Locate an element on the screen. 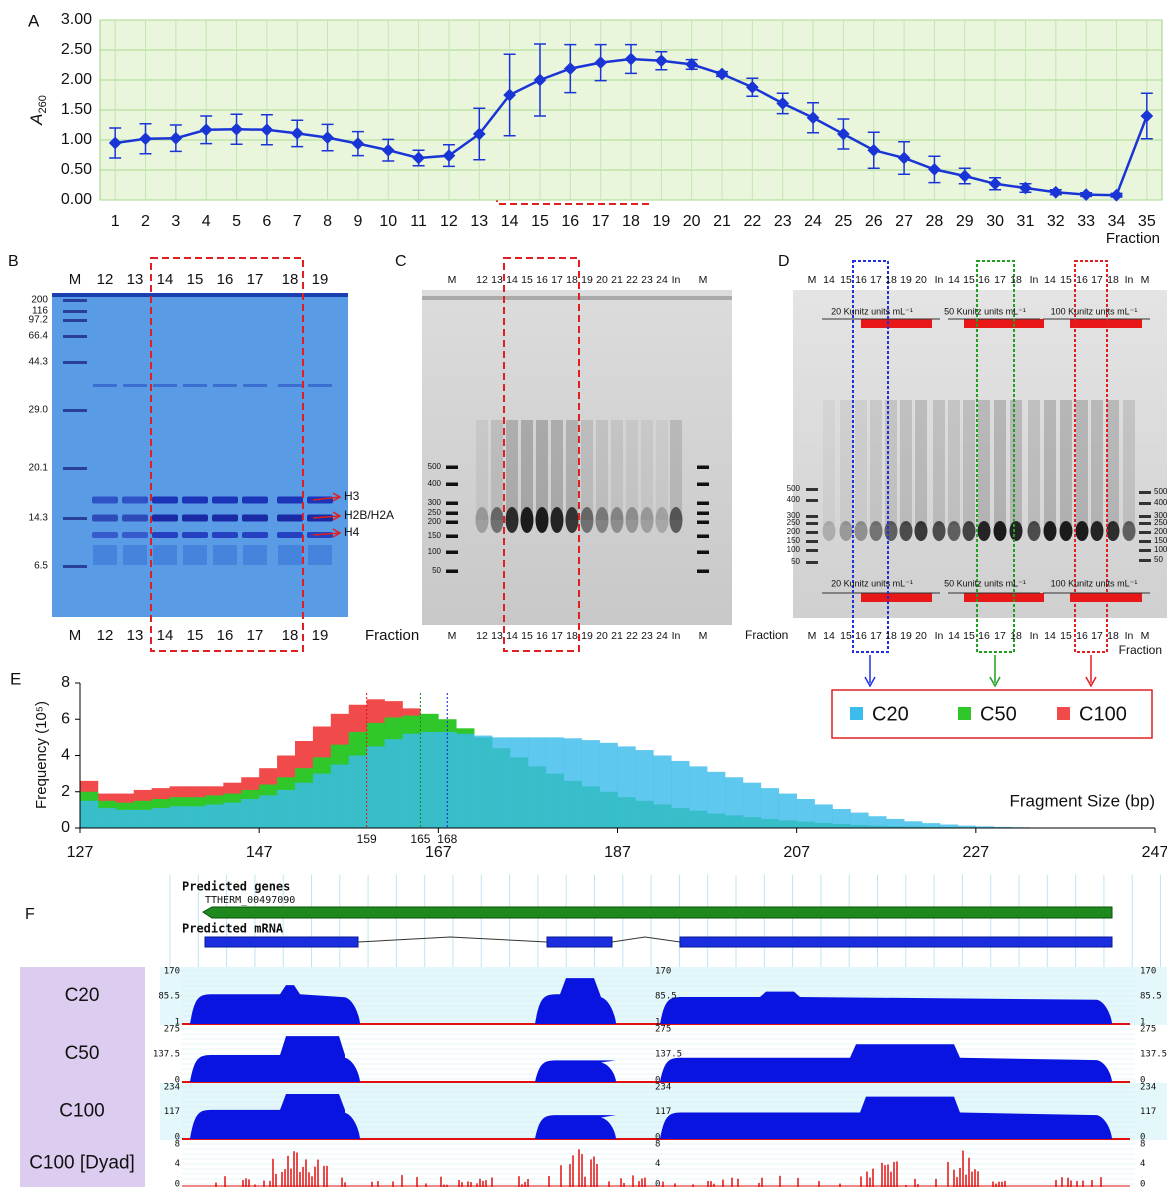 Image resolution: width=1167 pixels, height=1187 pixels. panel-label: A is located at coordinates (34, 20).